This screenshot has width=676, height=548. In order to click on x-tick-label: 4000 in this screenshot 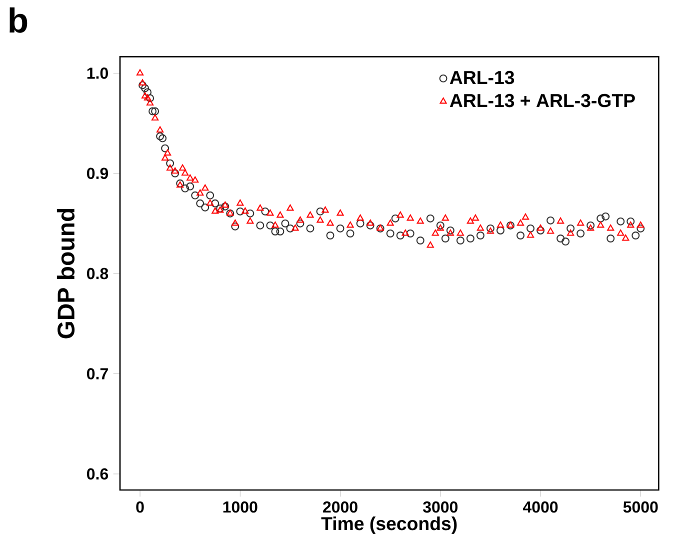, I will do `click(540, 507)`.